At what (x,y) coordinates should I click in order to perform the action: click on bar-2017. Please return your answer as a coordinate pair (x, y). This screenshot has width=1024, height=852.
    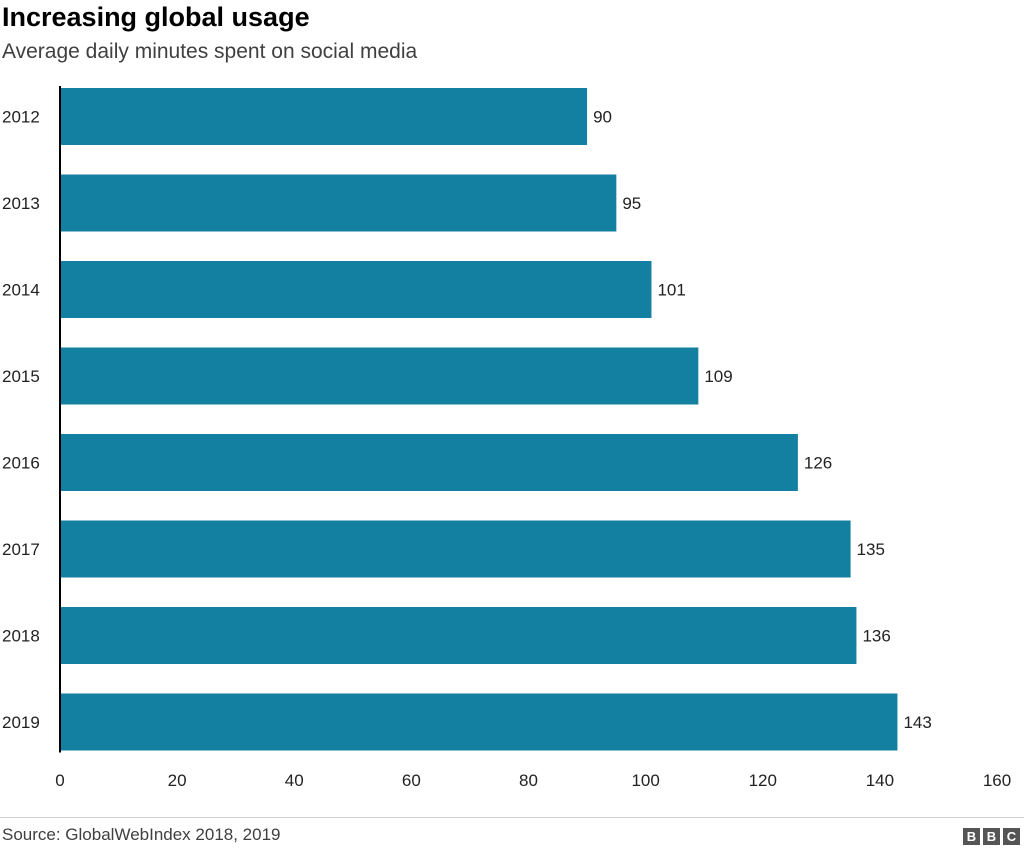
    Looking at the image, I should click on (455, 549).